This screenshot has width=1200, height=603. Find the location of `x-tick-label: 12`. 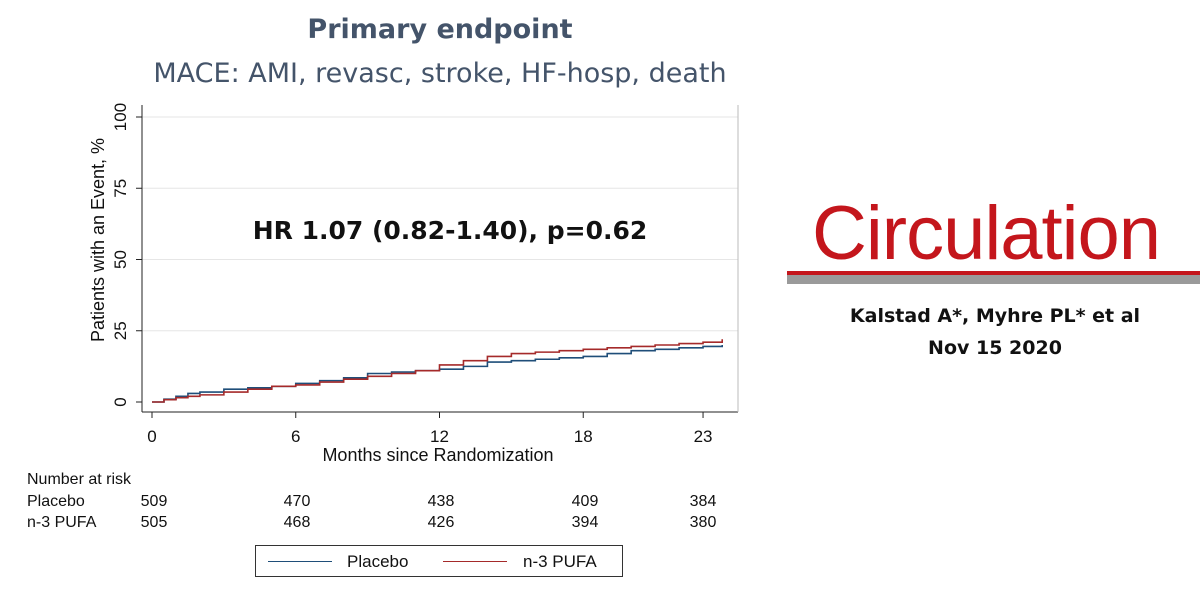

x-tick-label: 12 is located at coordinates (439, 436).